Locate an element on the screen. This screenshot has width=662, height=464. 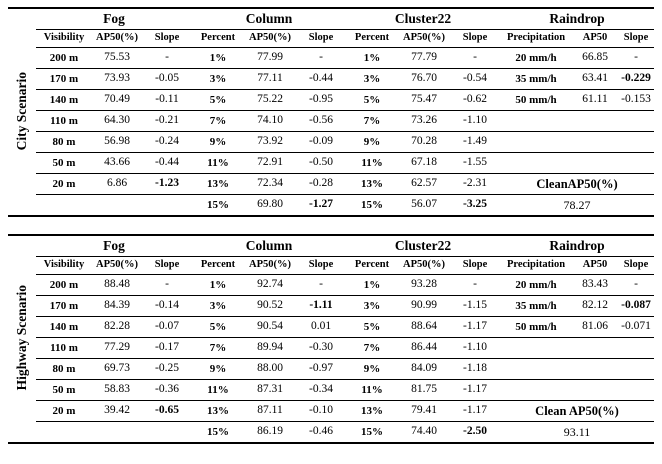
table-cell: 64.30 is located at coordinates (117, 121).